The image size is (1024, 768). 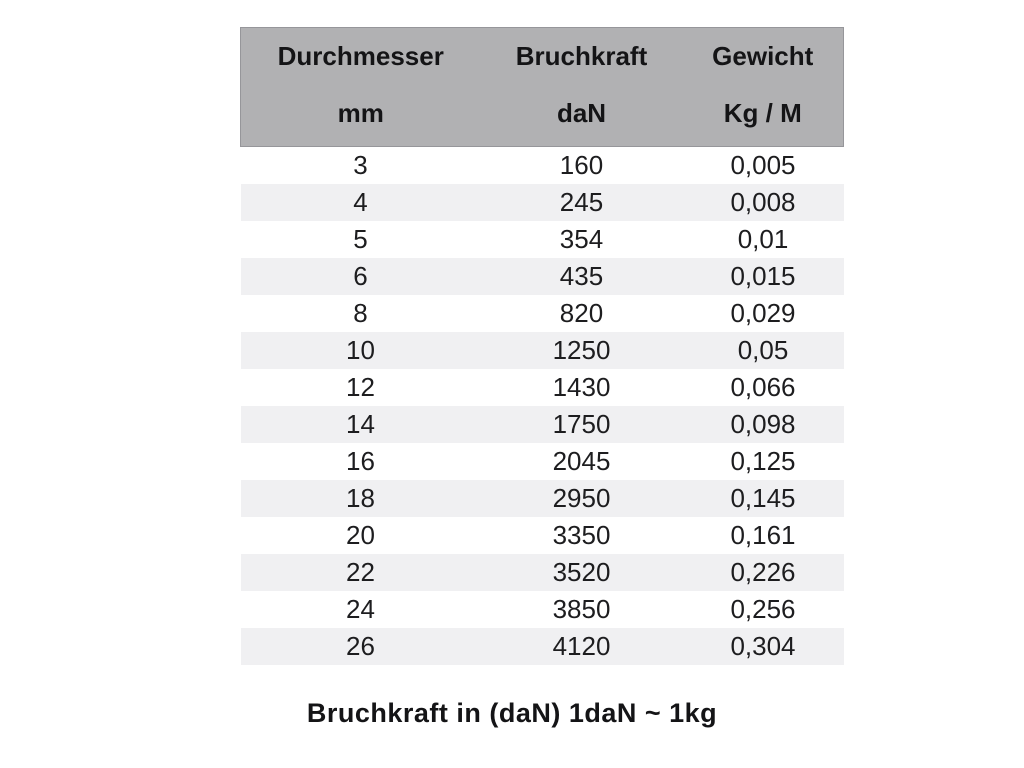 What do you see at coordinates (360, 461) in the screenshot?
I see `table-cell: 16` at bounding box center [360, 461].